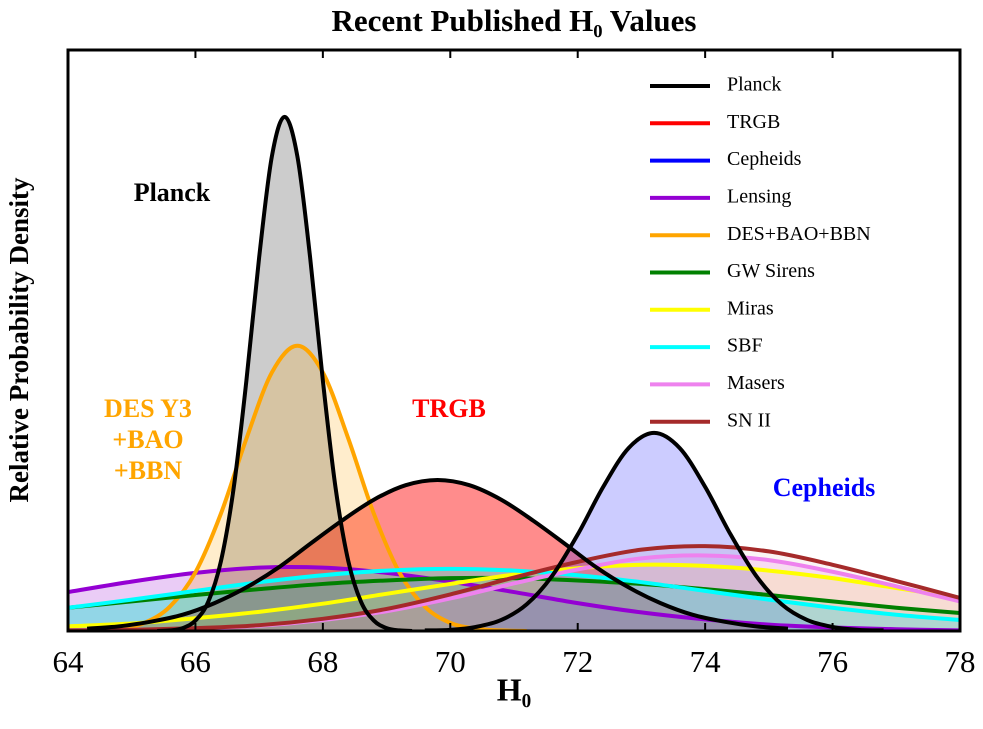  Describe the element at coordinates (750, 308) in the screenshot. I see `legend-label: Miras` at that location.